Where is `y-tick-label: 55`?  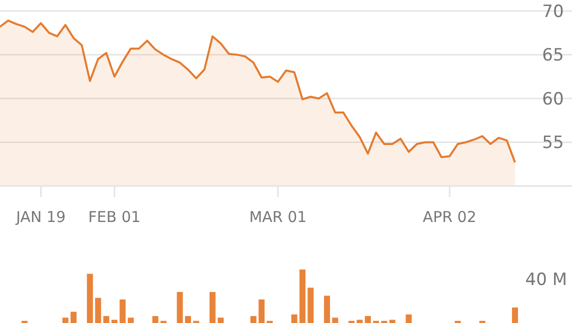 y-tick-label: 55 is located at coordinates (553, 143).